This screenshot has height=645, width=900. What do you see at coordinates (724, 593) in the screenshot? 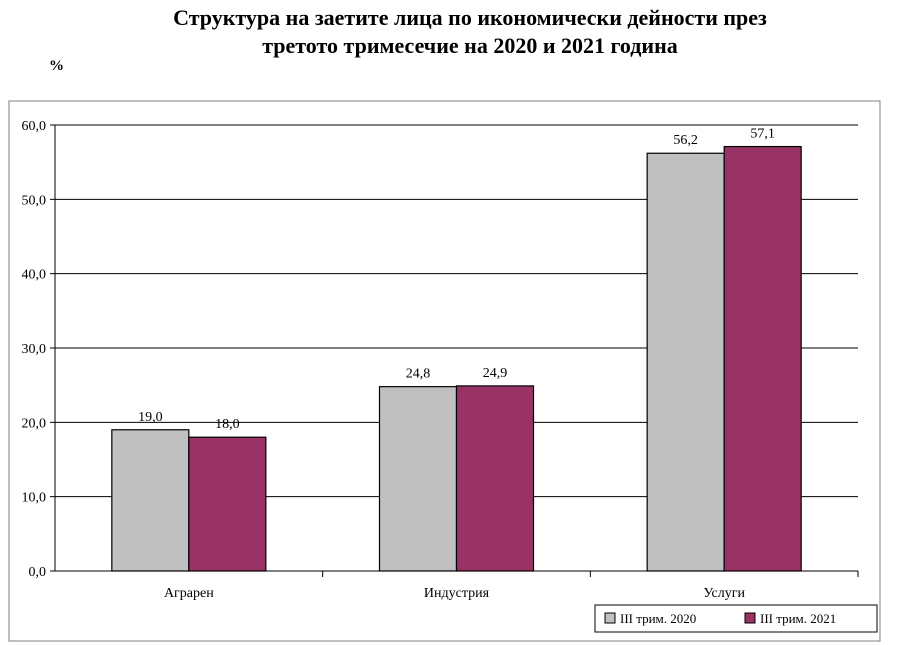
I see `x-tick-label: Услуги` at bounding box center [724, 593].